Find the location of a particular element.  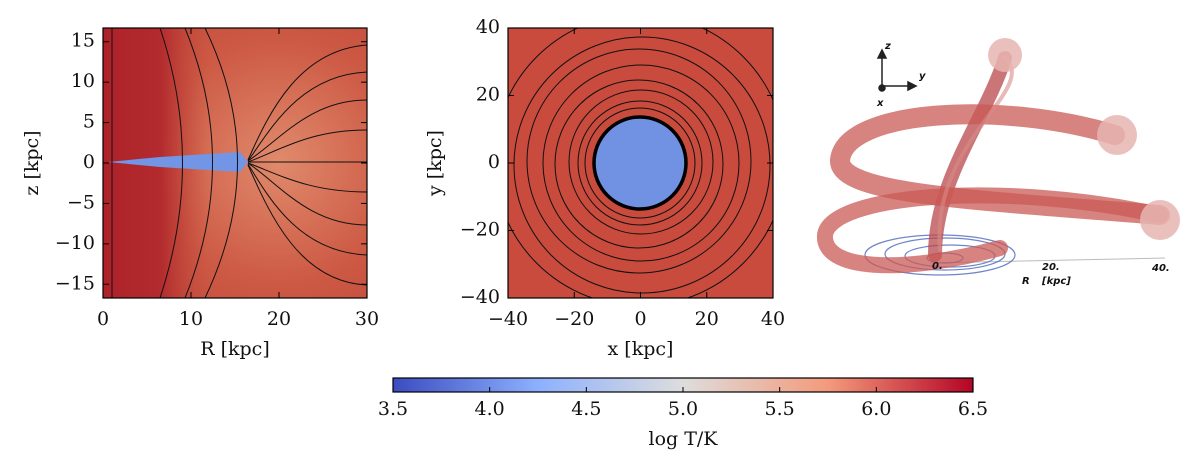

axis-gizmo-label: x is located at coordinates (880, 103).